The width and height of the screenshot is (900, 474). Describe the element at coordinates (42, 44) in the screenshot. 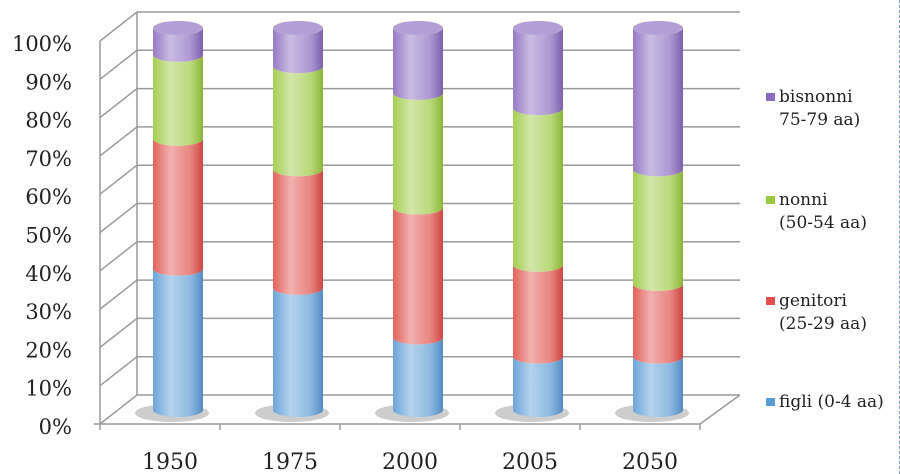

I see `y-tick-label: 100%` at that location.